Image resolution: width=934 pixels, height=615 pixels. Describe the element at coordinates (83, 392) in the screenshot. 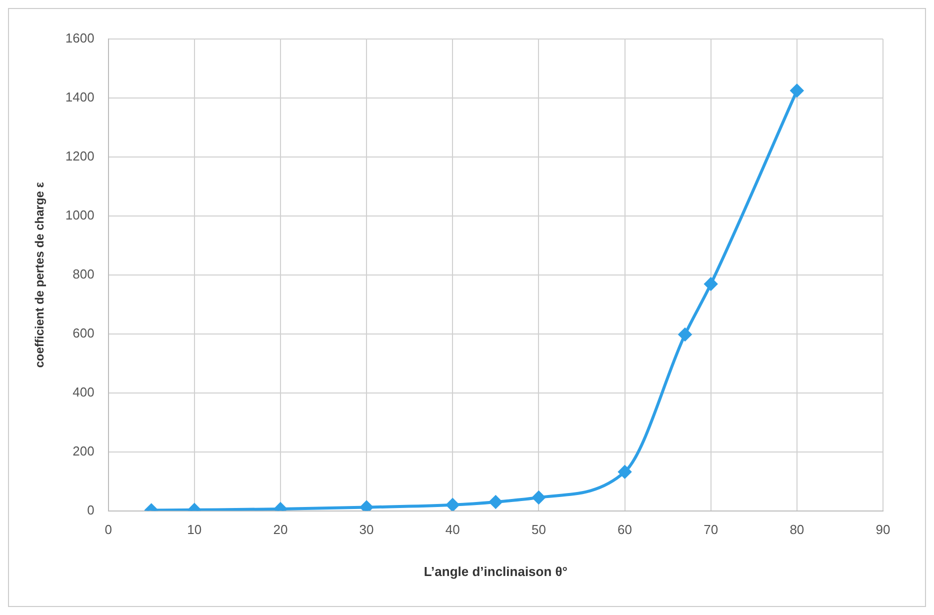

I see `y-tick-label: 400` at that location.